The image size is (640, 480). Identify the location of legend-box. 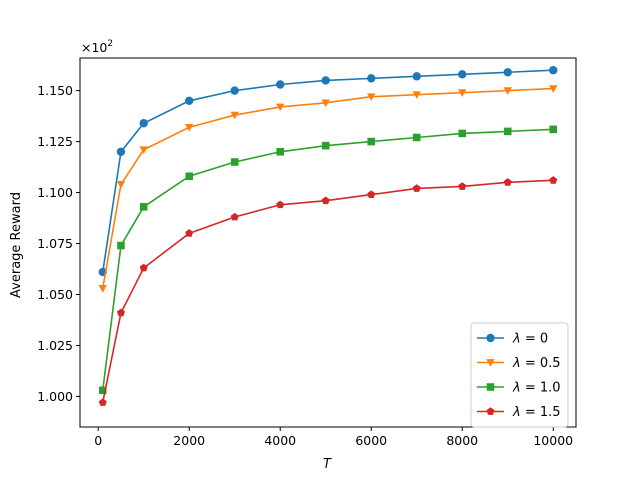
(519, 375).